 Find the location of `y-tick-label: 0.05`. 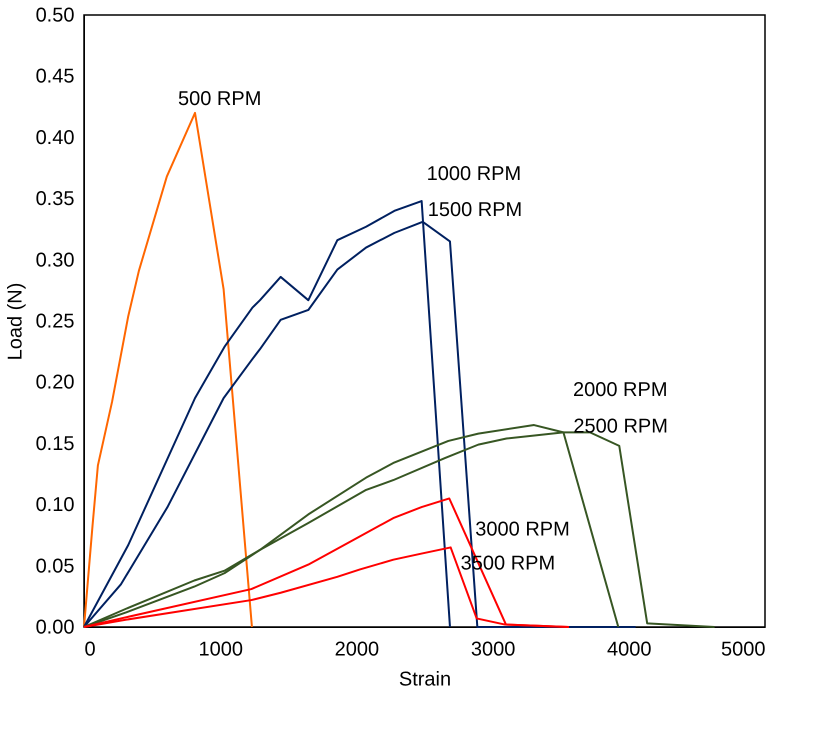

y-tick-label: 0.05 is located at coordinates (55, 566).